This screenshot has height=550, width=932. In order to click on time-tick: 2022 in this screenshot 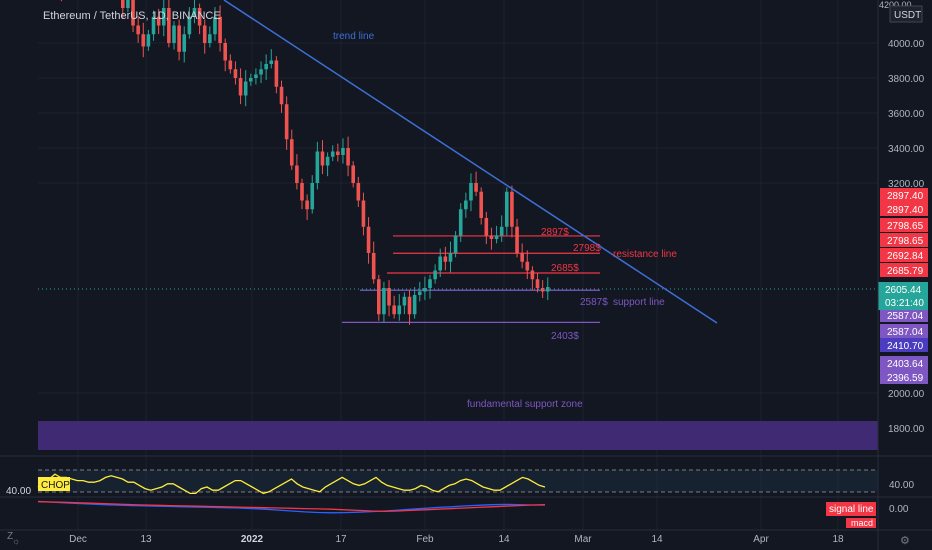, I will do `click(252, 539)`.